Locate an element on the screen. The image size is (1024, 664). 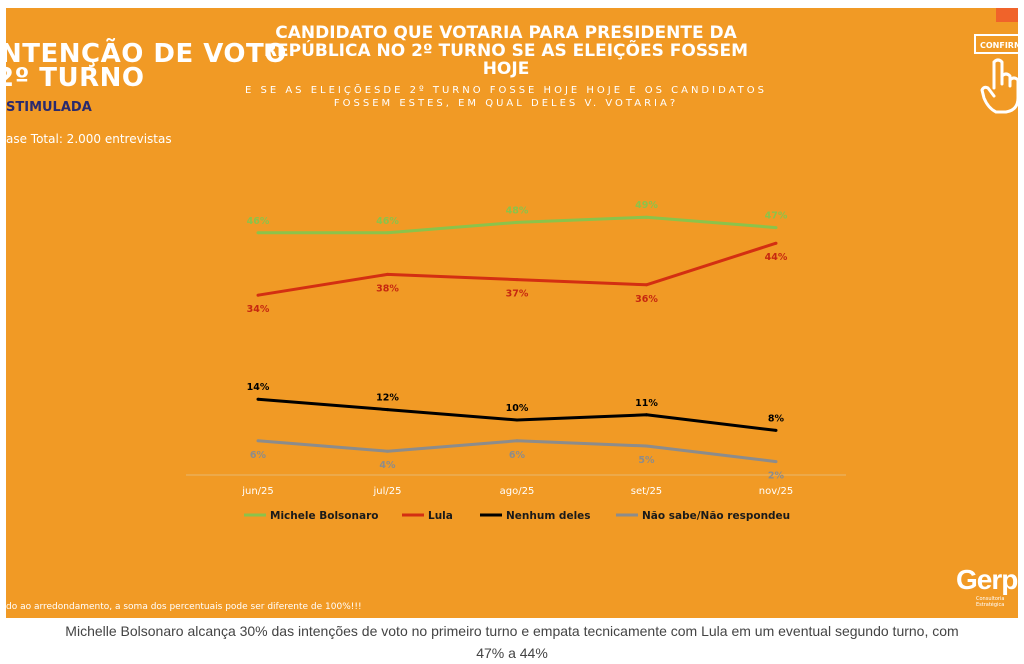
x-tick-label: jul/25 is located at coordinates (387, 491).